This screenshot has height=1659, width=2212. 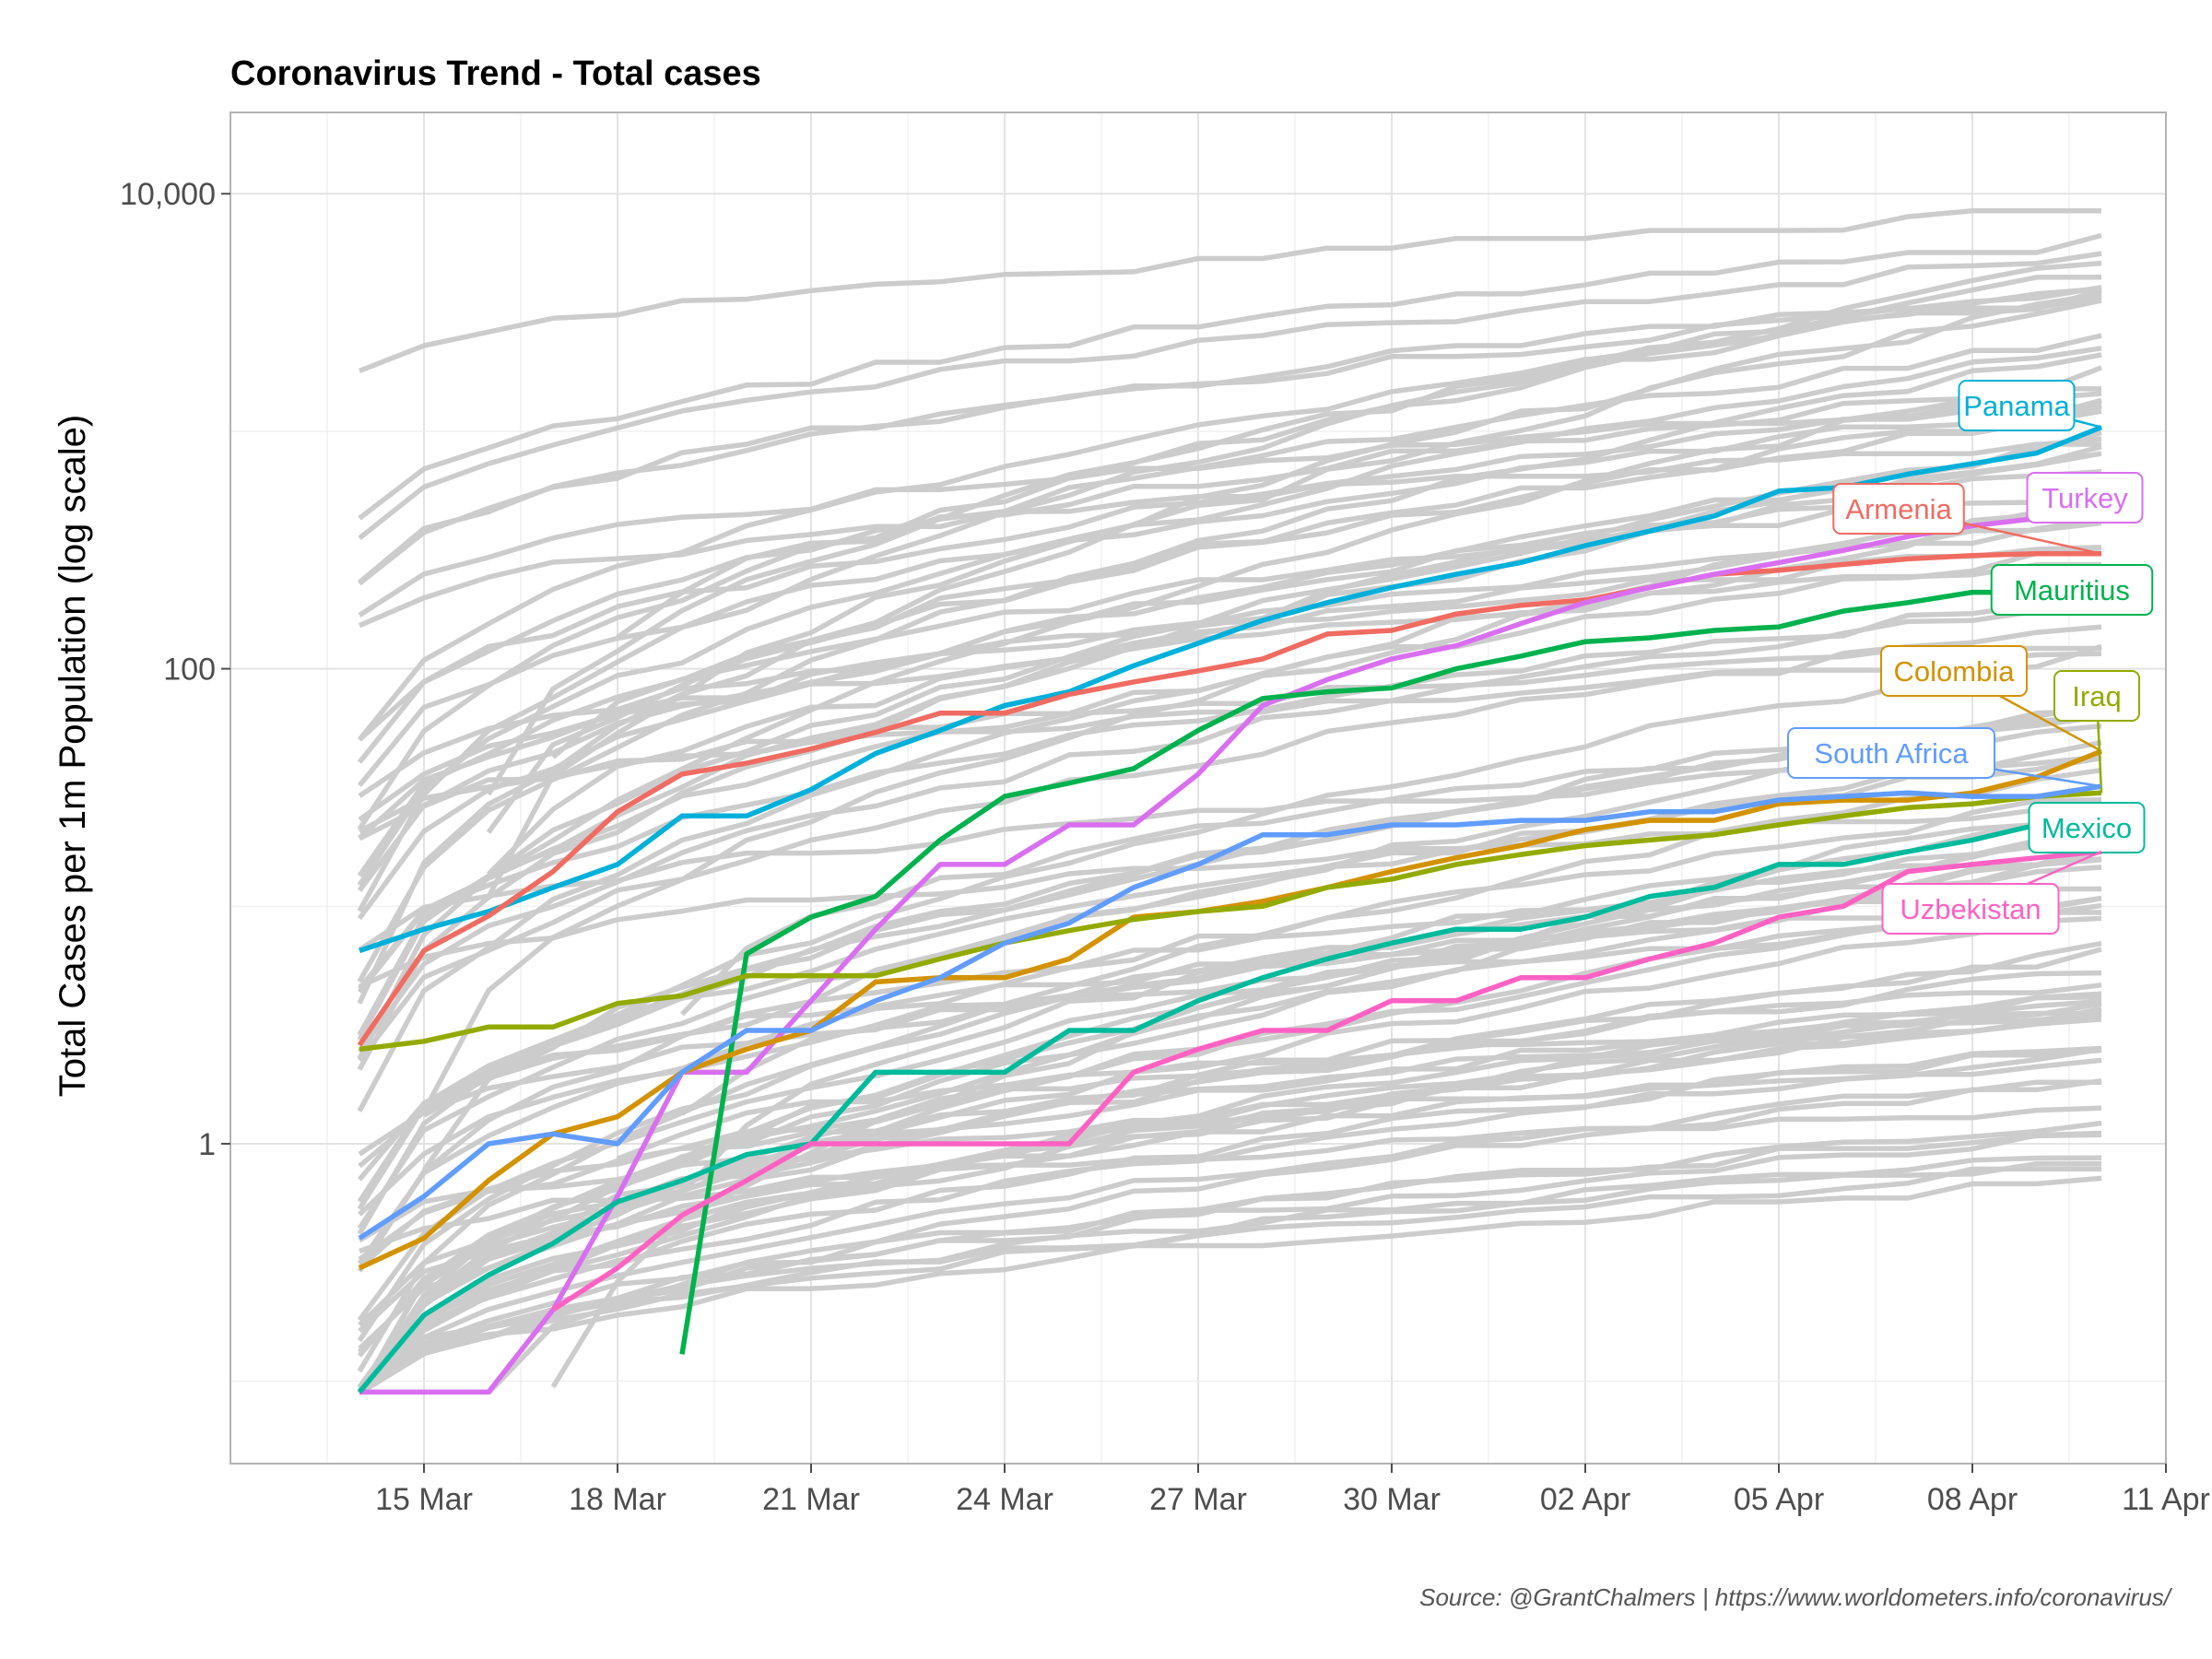 What do you see at coordinates (424, 1499) in the screenshot?
I see `x-tick-label: 15 Mar` at bounding box center [424, 1499].